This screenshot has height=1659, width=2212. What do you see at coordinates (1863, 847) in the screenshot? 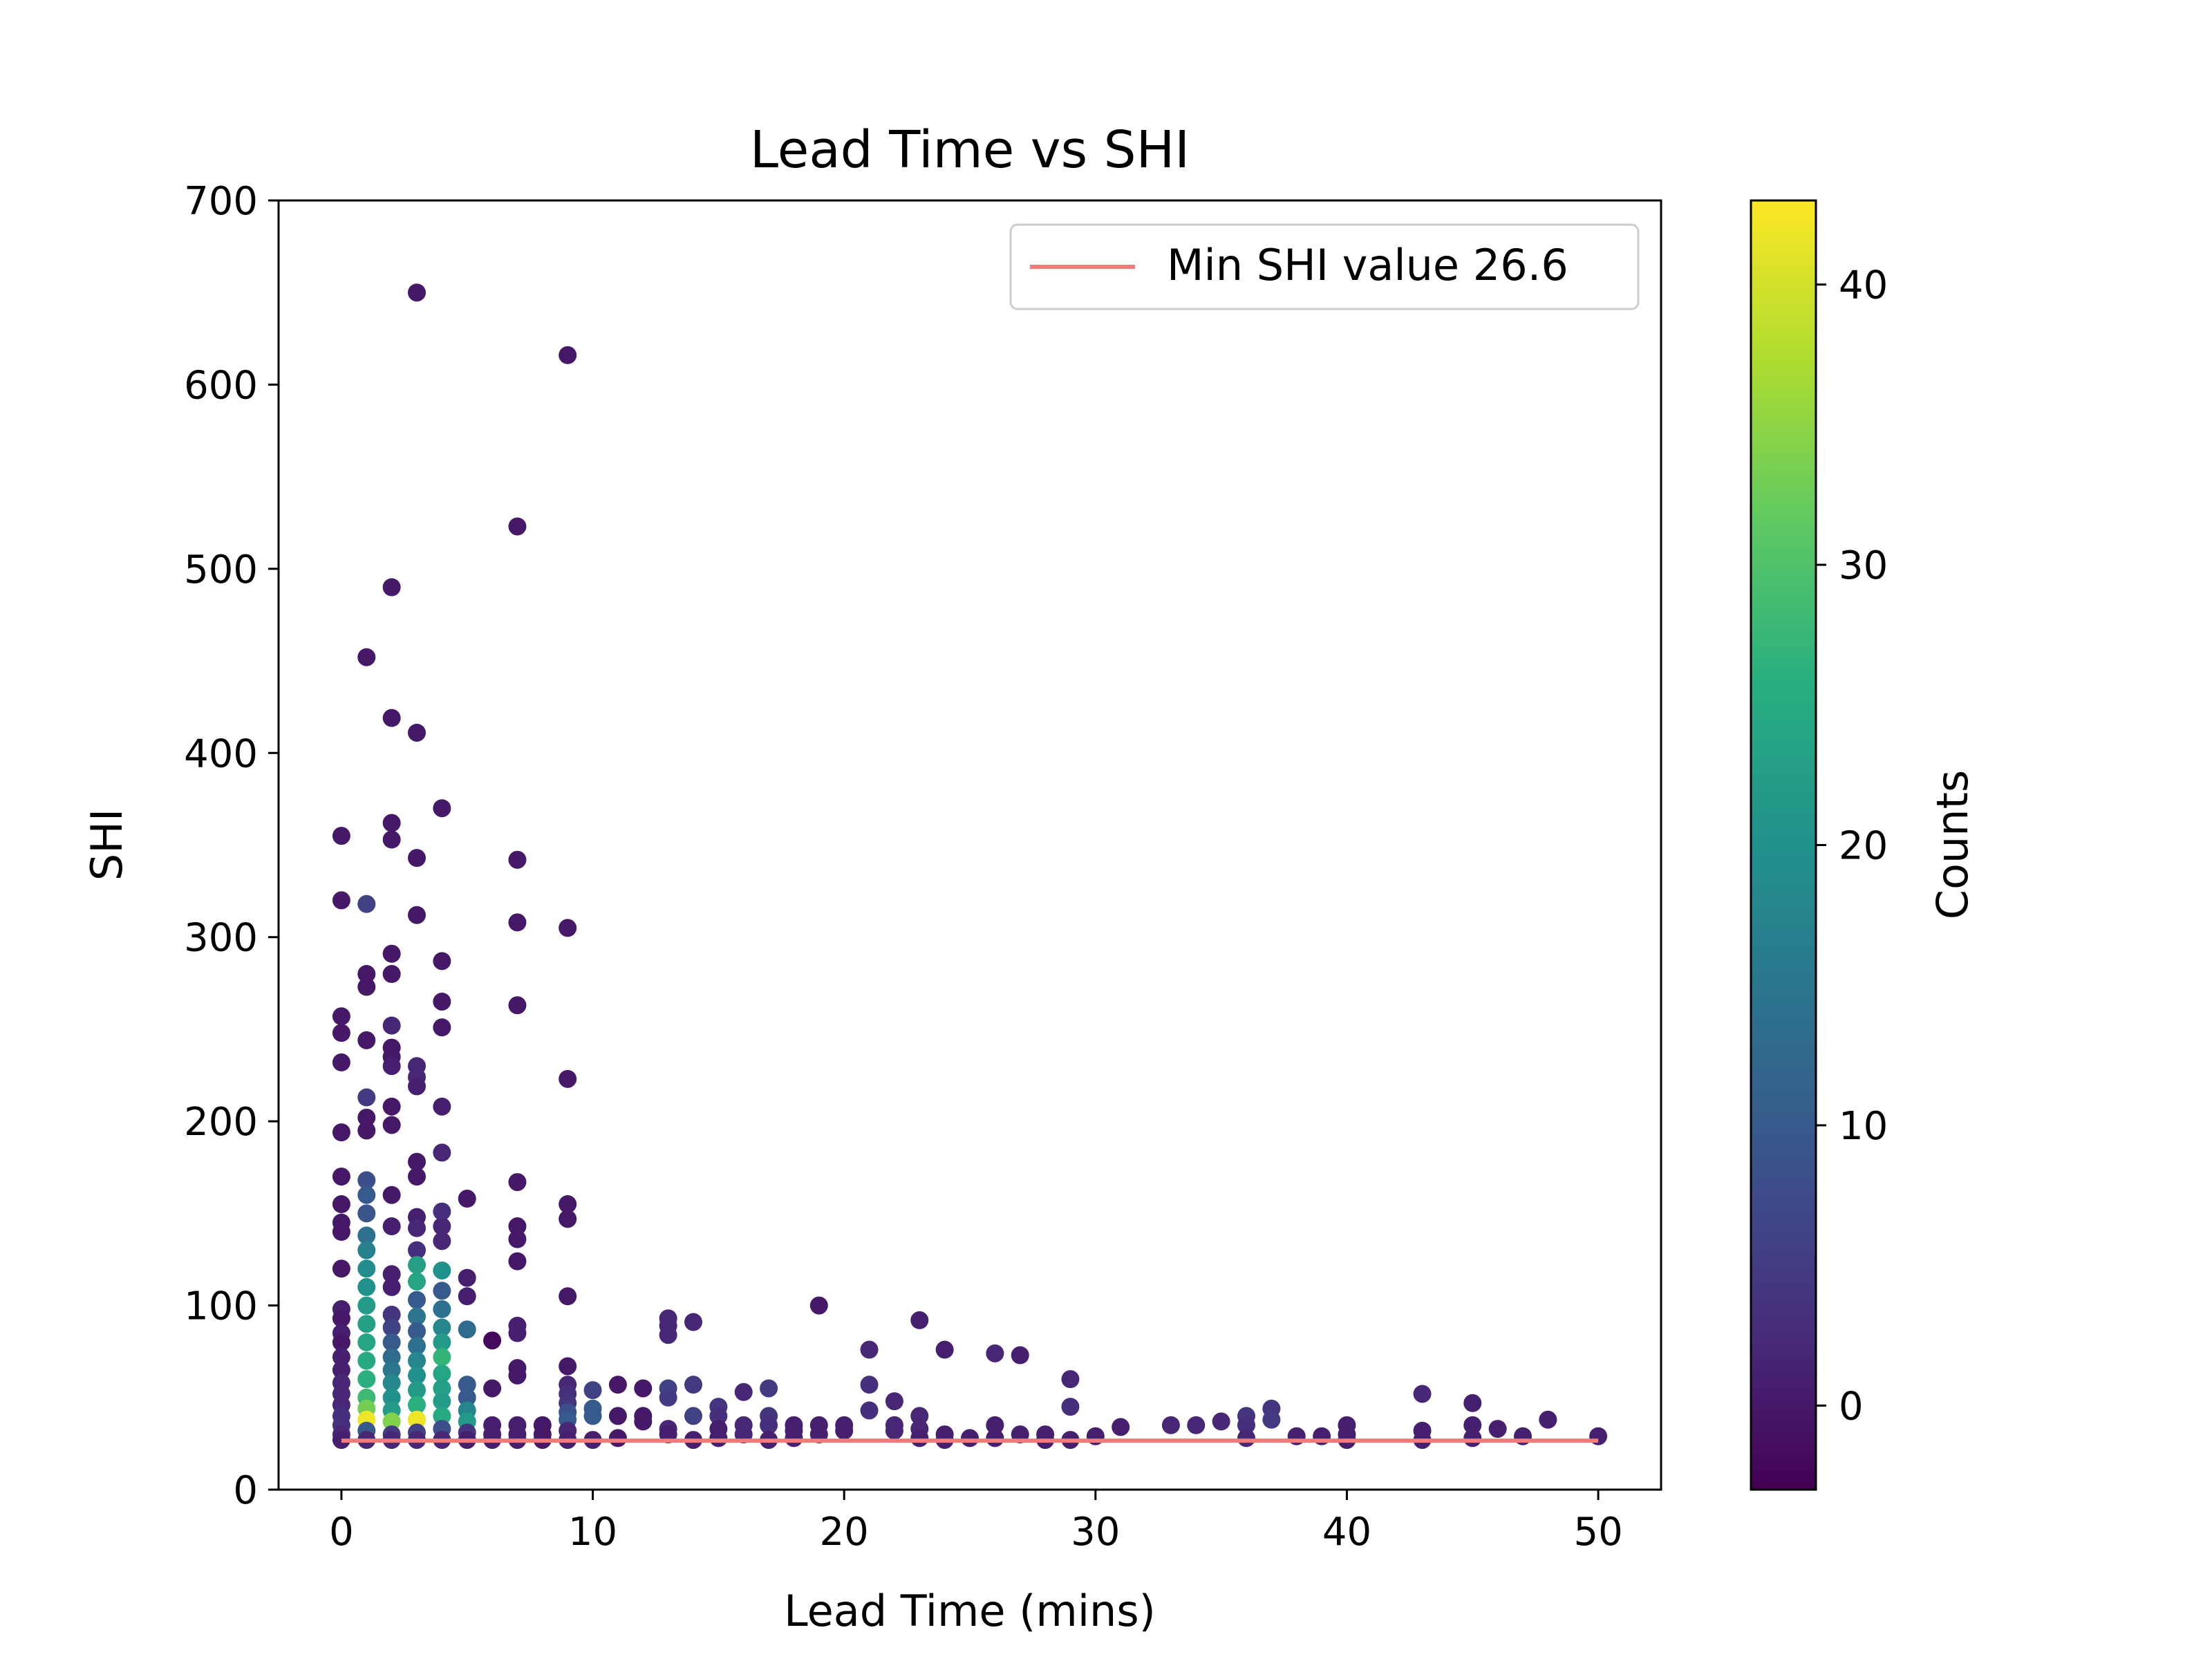
I see `colorbar-tick-label: 20` at bounding box center [1863, 847].